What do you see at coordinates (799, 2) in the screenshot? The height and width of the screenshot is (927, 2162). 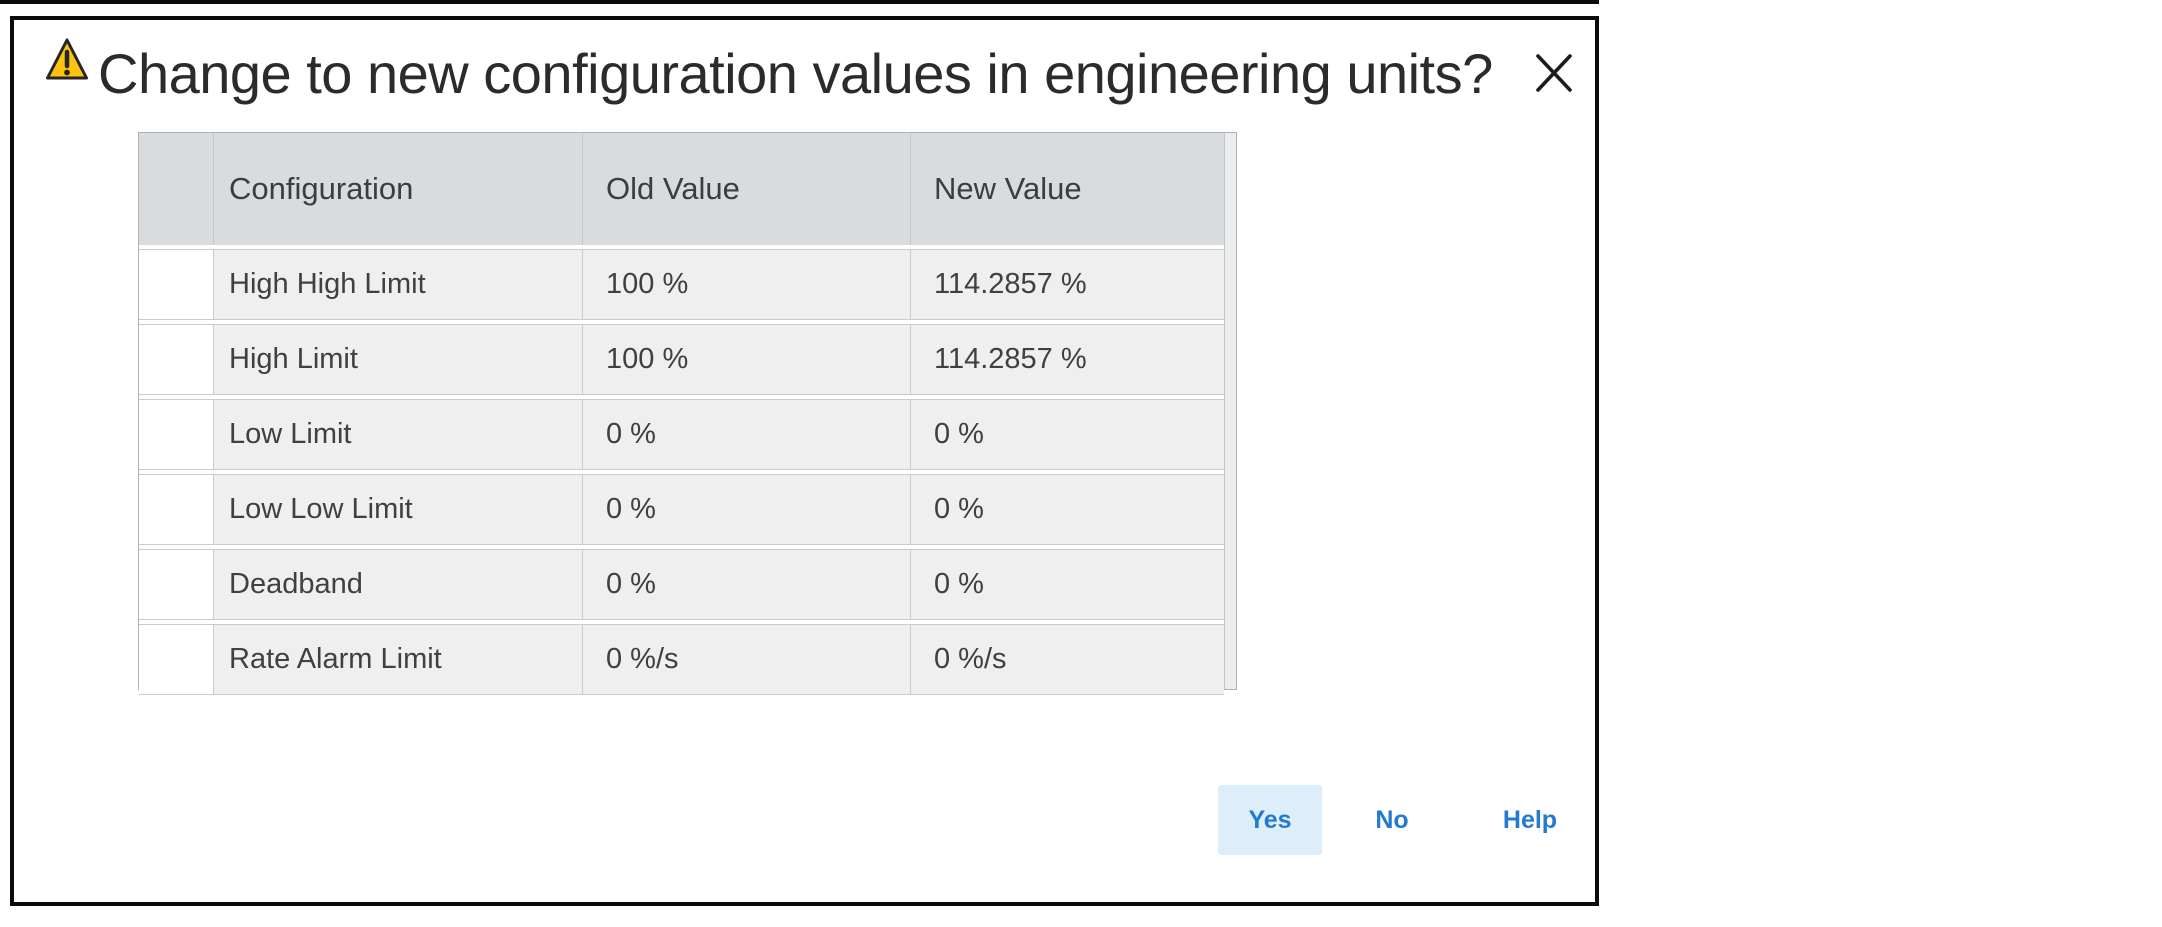 I see `window-top-edge` at bounding box center [799, 2].